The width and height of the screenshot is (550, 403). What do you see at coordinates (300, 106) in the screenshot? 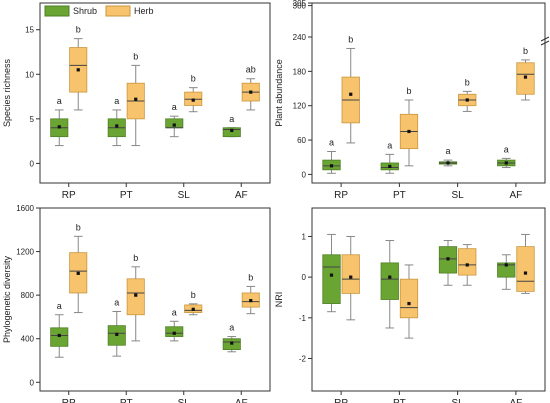
I see `y-tick-label: 120` at bounding box center [300, 106].